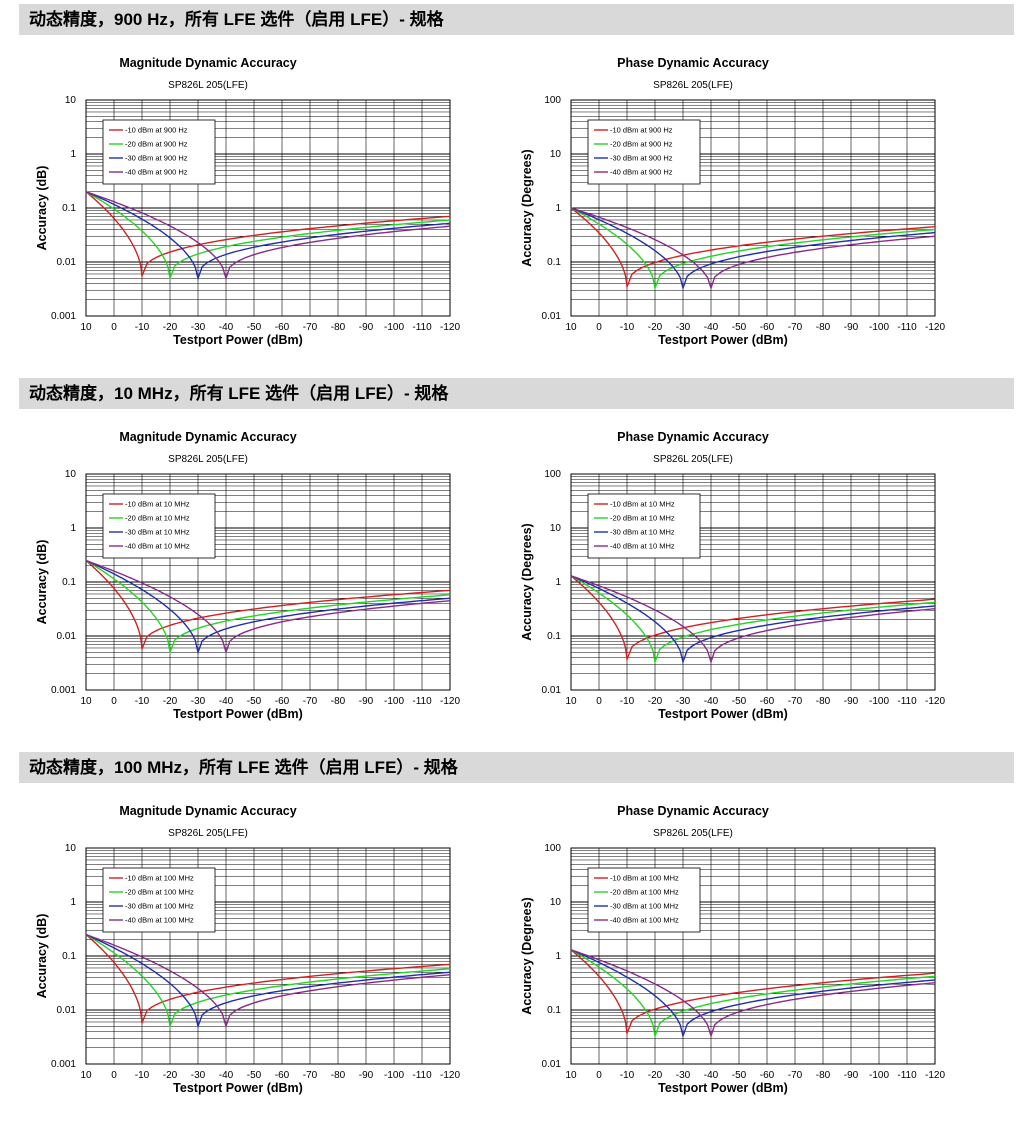  Describe the element at coordinates (683, 1075) in the screenshot. I see `x-tick-label: -30` at that location.